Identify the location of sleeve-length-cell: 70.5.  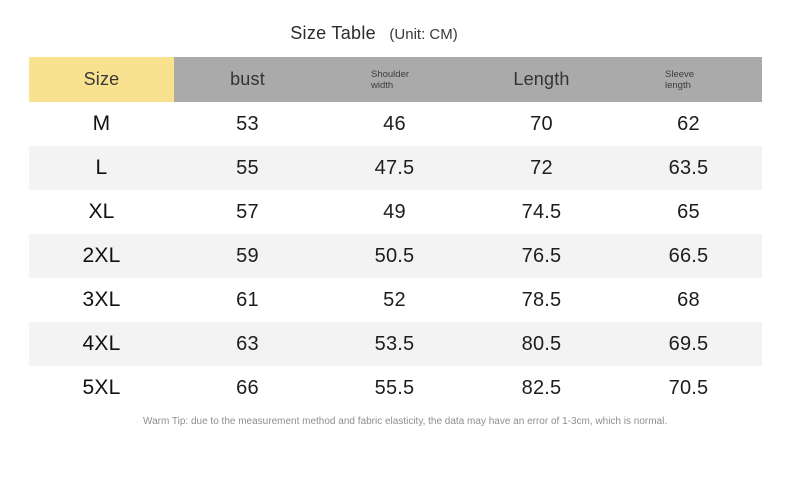
(688, 387).